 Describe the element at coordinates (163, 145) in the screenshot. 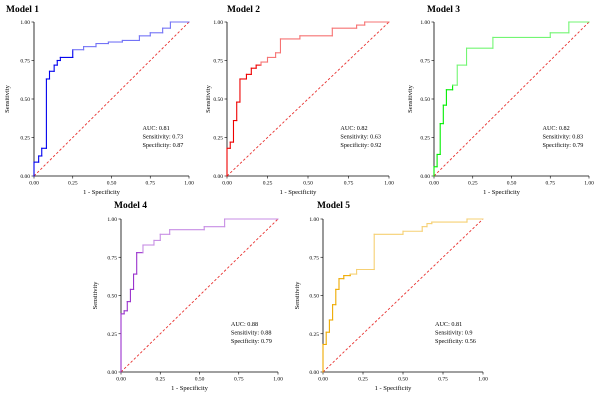

I see `stat-line: Specificity: 0.87` at that location.